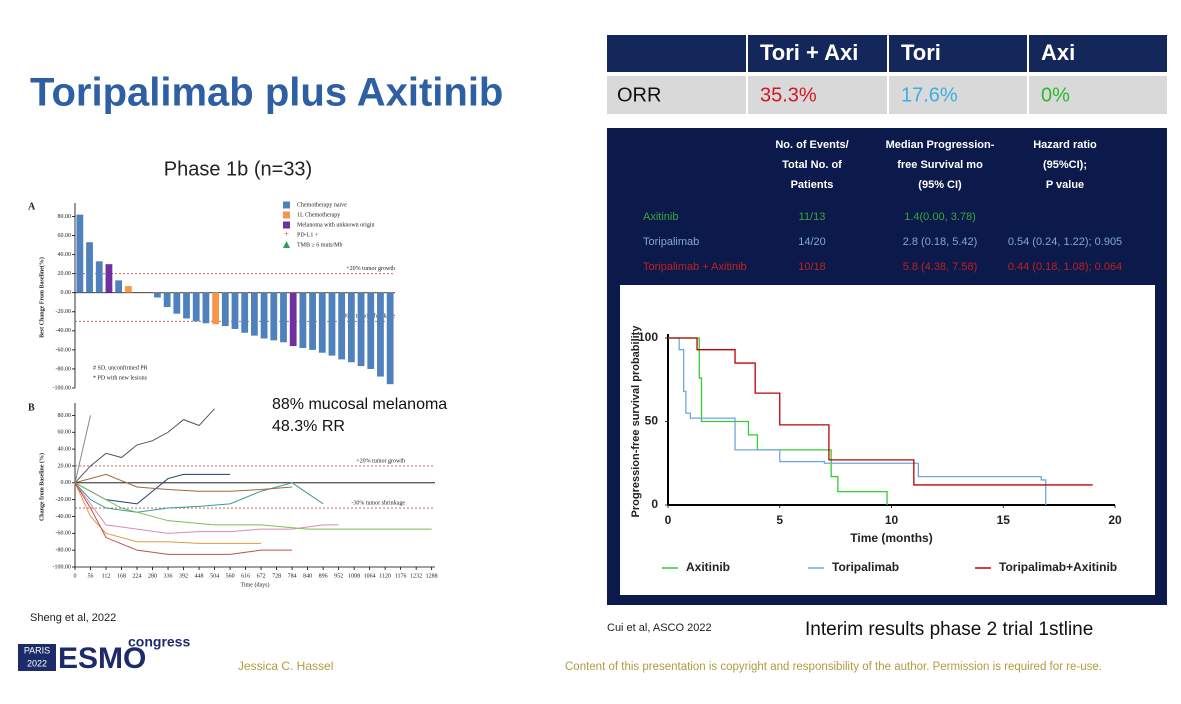  Describe the element at coordinates (285, 666) in the screenshot. I see `presenter: Jessica C. Hassel` at that location.